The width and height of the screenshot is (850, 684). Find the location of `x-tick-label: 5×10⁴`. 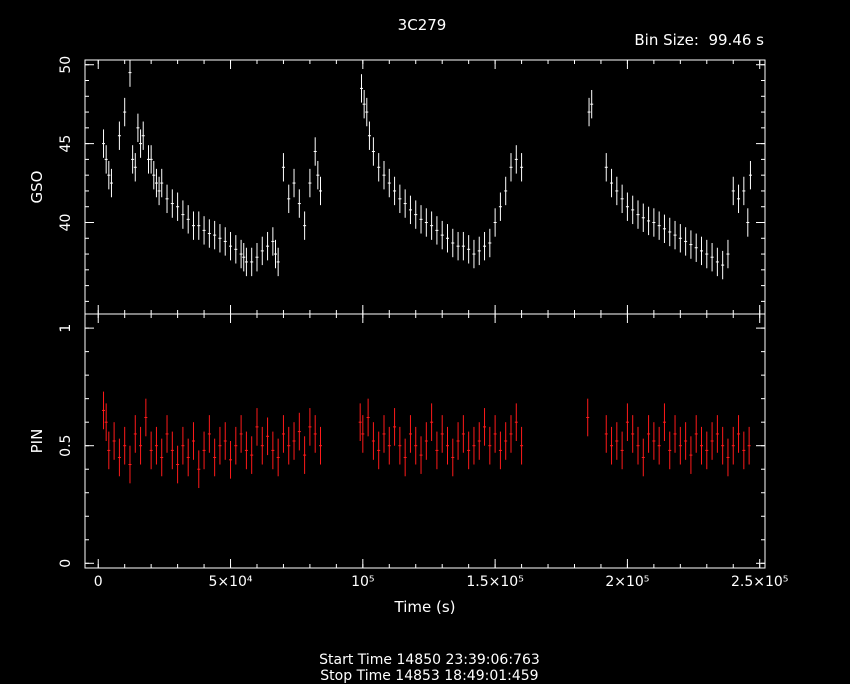

x-tick-label: 5×10⁴ is located at coordinates (230, 582).